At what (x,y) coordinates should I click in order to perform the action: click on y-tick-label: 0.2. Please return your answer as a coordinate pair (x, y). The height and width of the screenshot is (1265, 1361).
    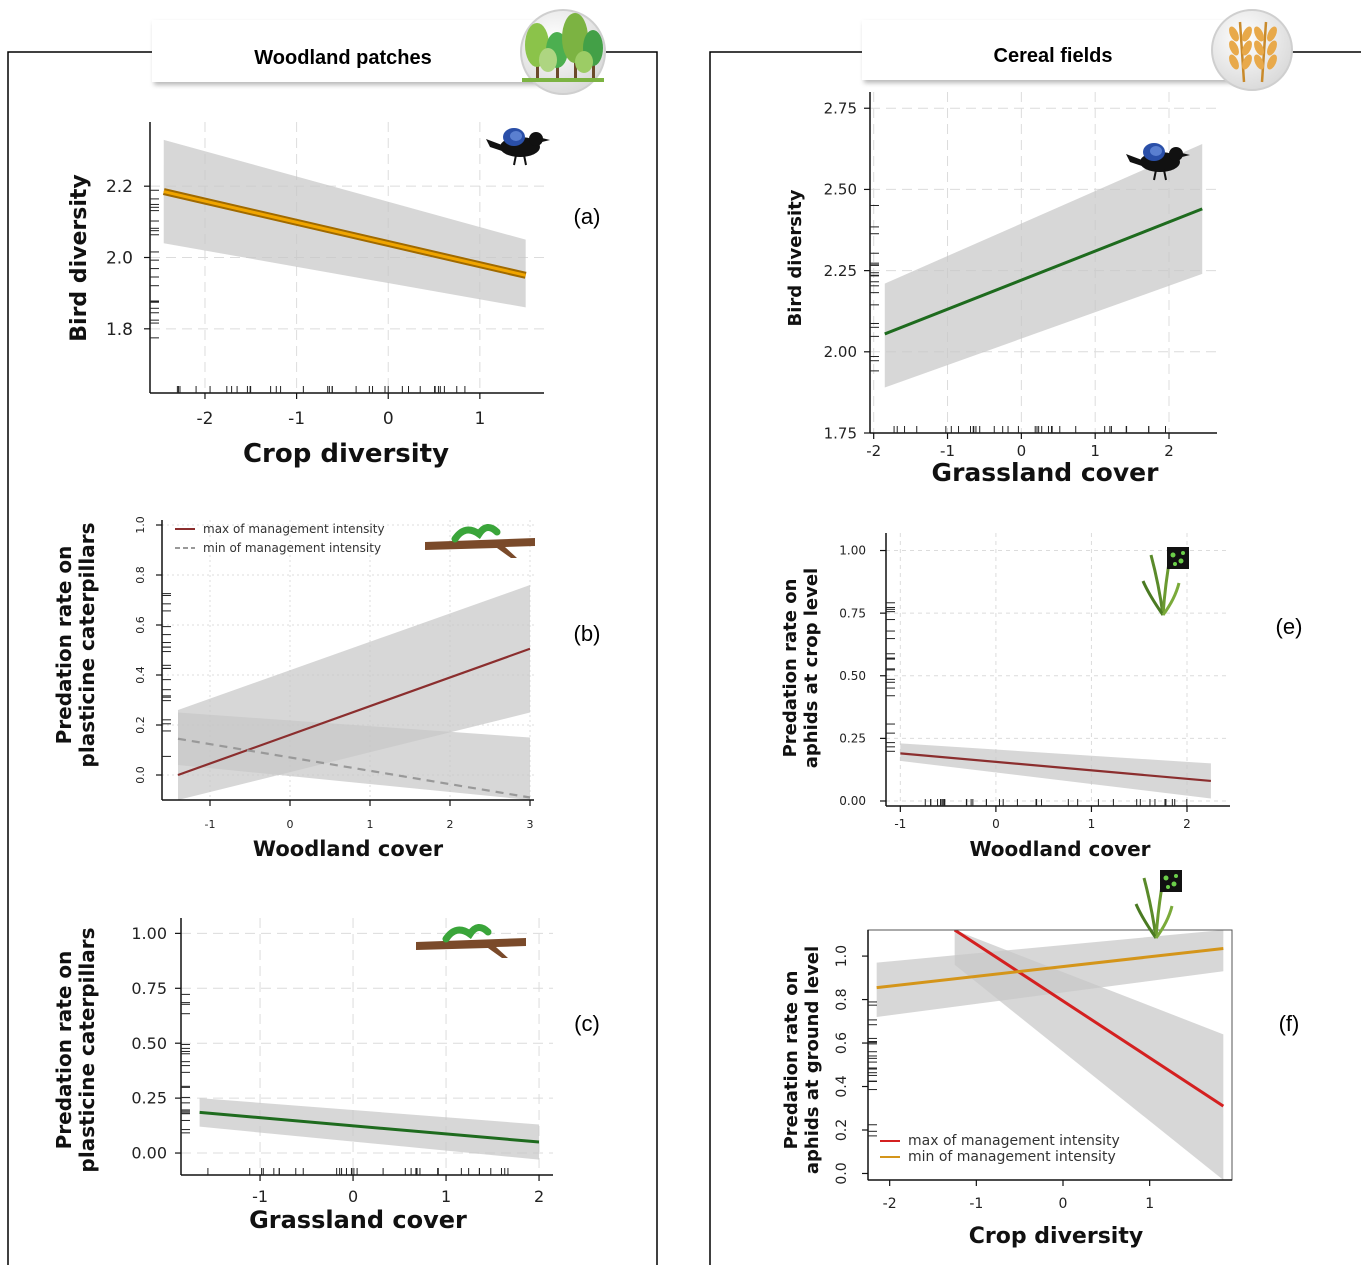
    Looking at the image, I should click on (842, 1130).